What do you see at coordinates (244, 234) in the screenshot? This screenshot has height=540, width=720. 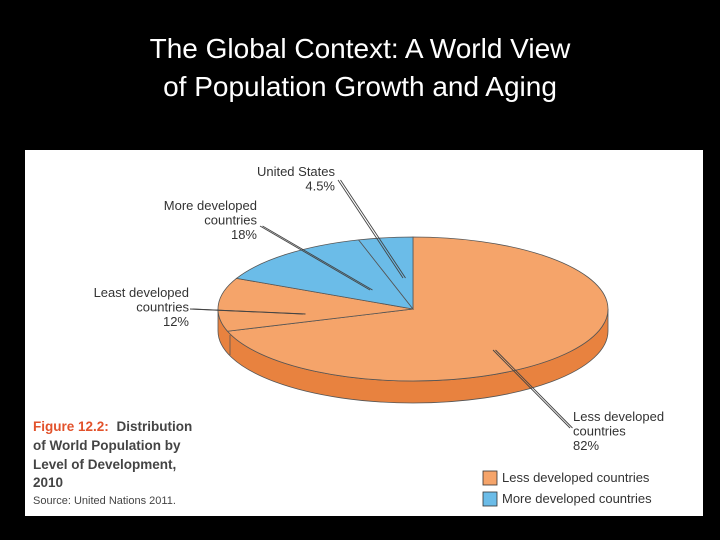 I see `label-more-developed-line-3: 18%` at bounding box center [244, 234].